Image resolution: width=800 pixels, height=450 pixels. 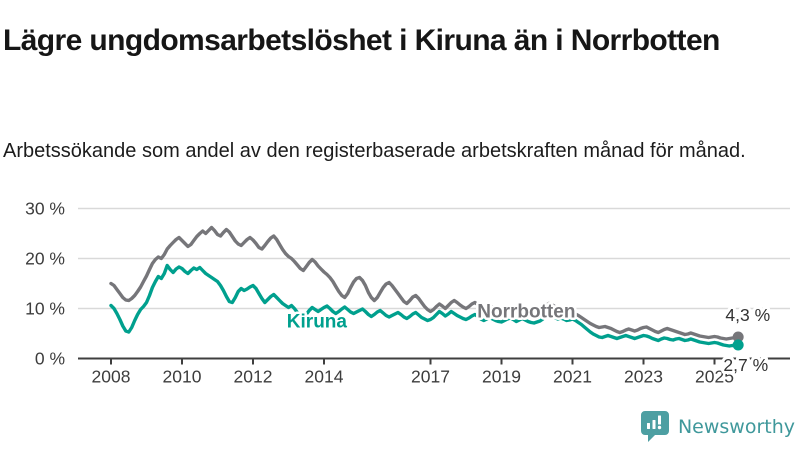 What do you see at coordinates (572, 377) in the screenshot?
I see `x-tick-label: 2021` at bounding box center [572, 377].